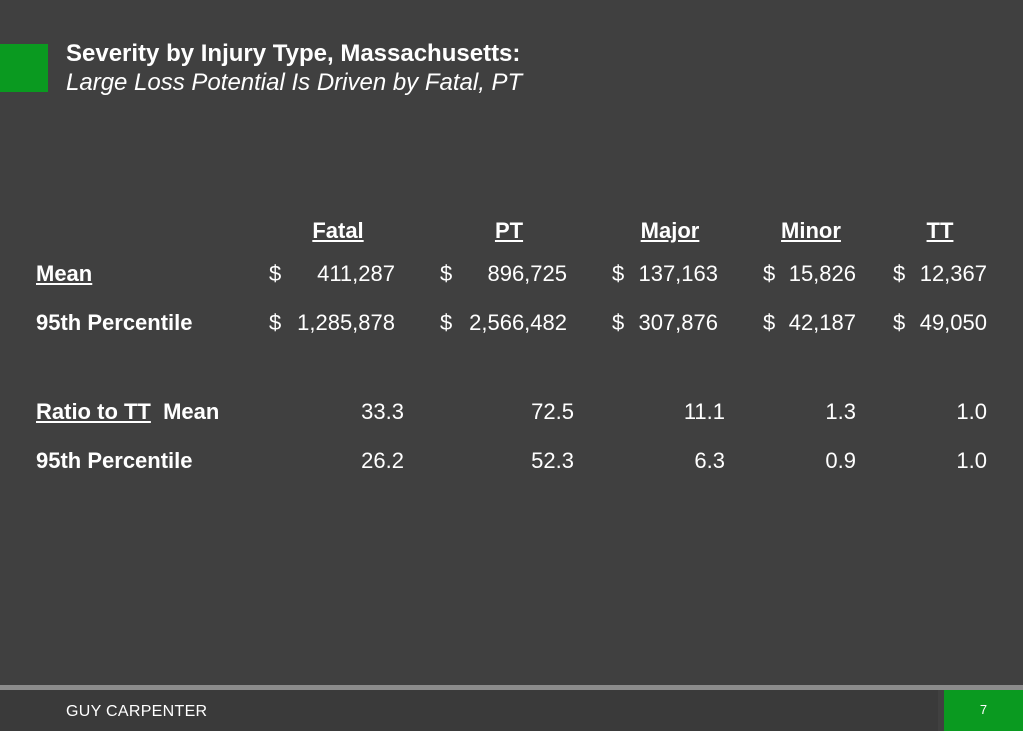 The width and height of the screenshot is (1023, 731). I want to click on cell-ratio-p95-tt: 1.0, so click(971, 460).